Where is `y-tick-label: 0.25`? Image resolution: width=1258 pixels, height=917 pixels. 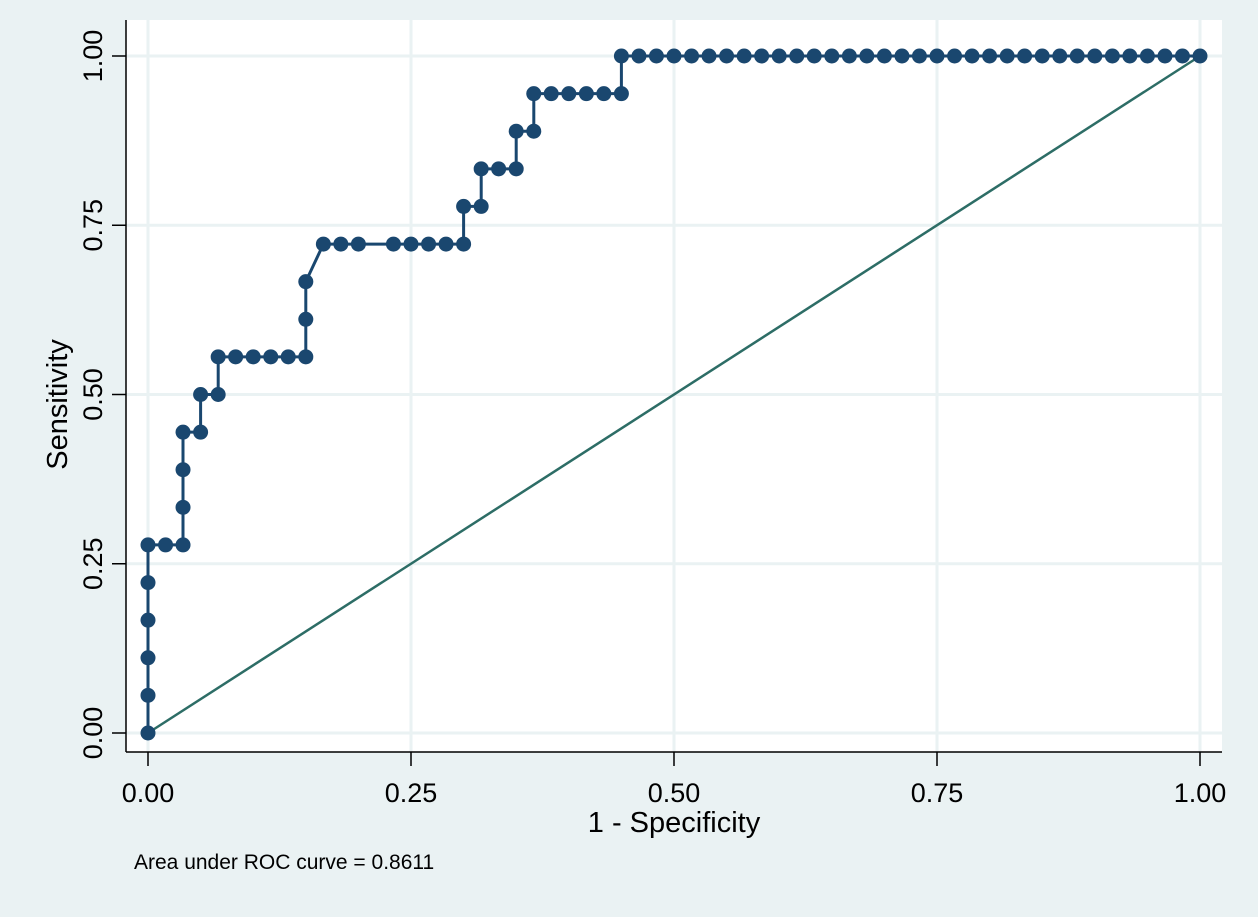
y-tick-label: 0.25 is located at coordinates (93, 563).